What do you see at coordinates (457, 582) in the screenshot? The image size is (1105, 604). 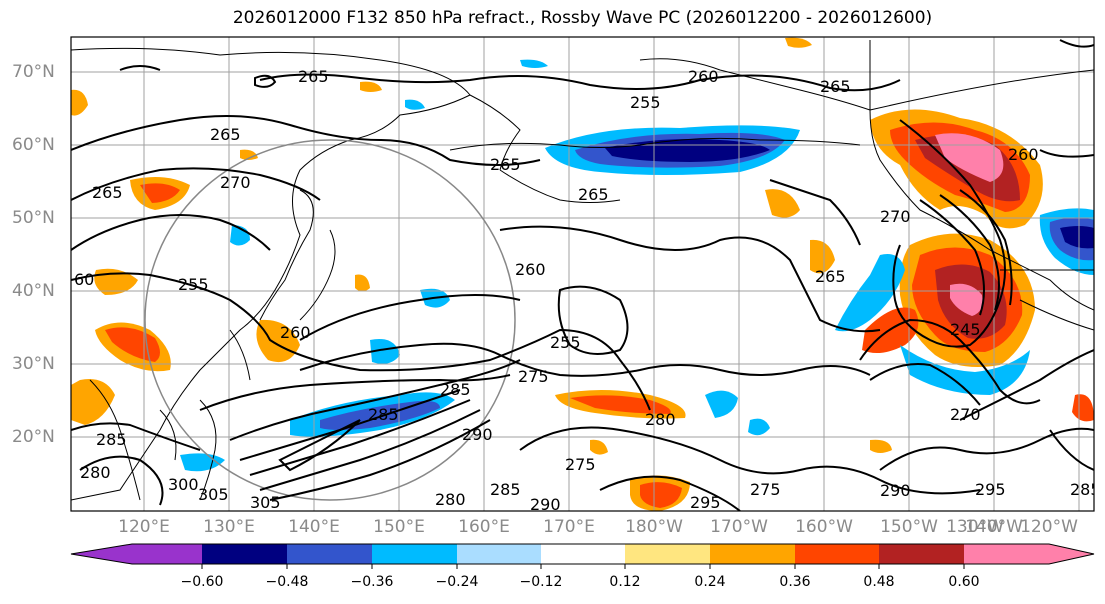 I see `colorbar-tick: −0.24` at bounding box center [457, 582].